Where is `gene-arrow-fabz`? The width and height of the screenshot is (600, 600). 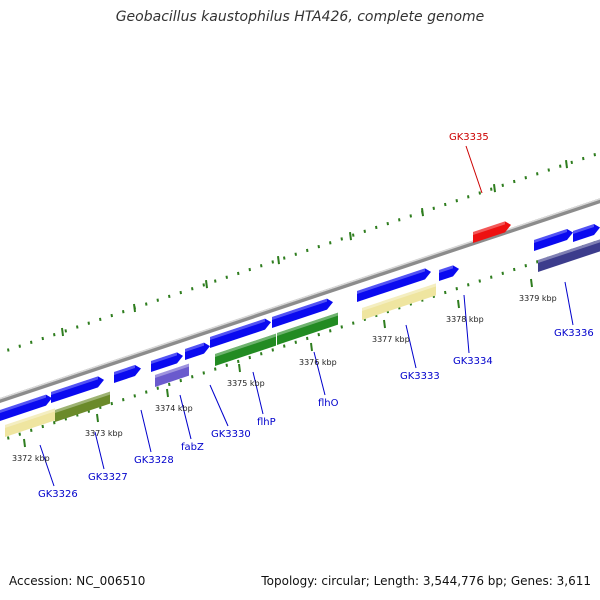
gene-arrow-fabz is located at coordinates (167, 362).